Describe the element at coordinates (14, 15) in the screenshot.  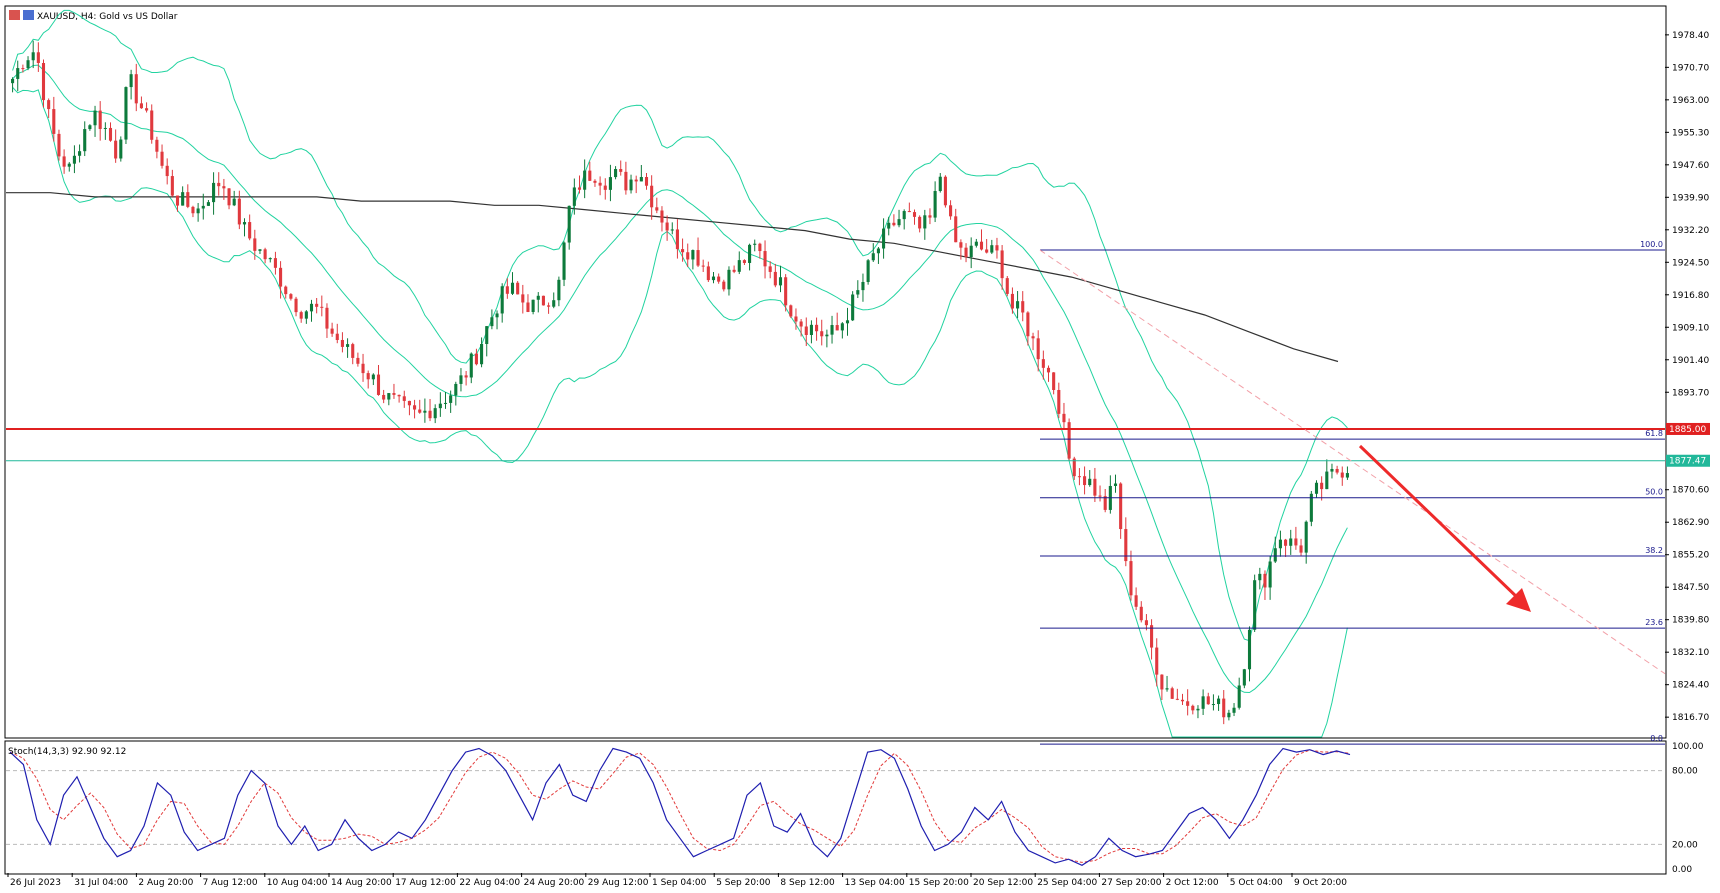
I see `chart-type-icon` at that location.